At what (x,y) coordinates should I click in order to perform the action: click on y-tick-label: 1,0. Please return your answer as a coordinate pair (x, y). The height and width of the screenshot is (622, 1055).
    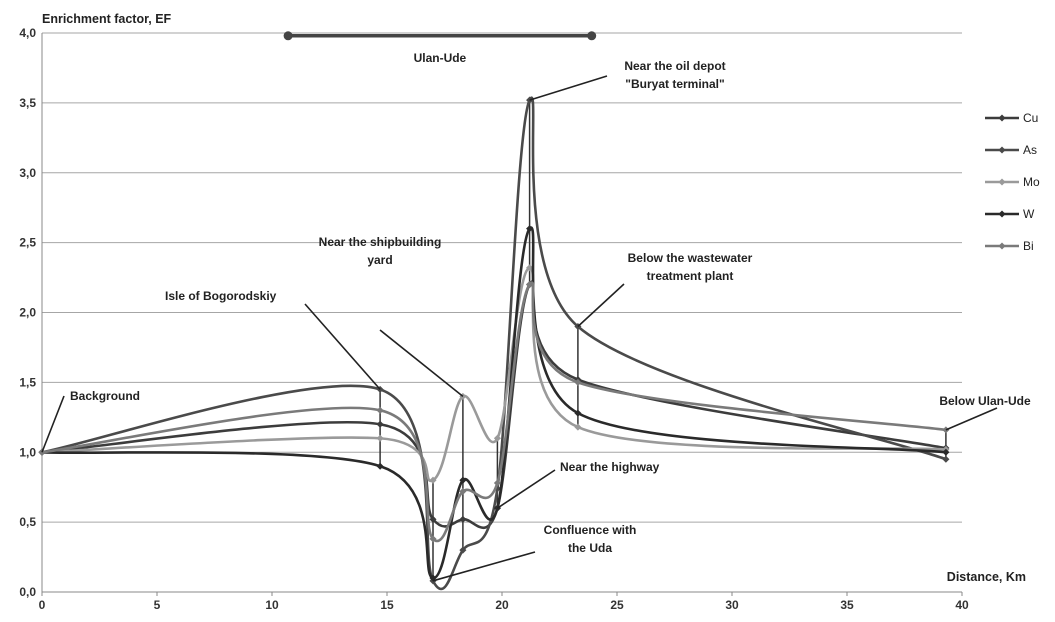
    Looking at the image, I should click on (27, 452).